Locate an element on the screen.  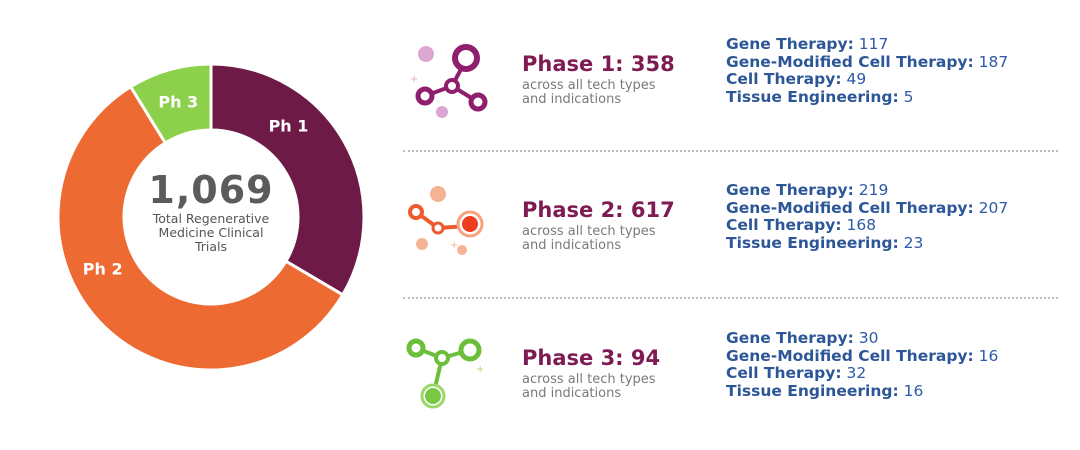
phase-3-subtitle: across all tech types and indications is located at coordinates (607, 387).